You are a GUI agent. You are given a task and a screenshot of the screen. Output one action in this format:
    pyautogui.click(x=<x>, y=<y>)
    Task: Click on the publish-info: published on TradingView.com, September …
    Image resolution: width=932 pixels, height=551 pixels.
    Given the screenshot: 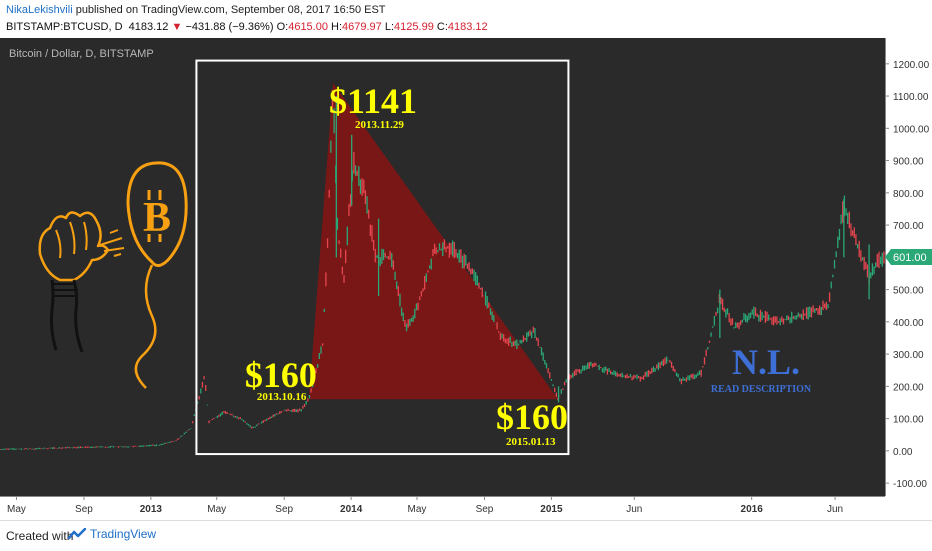 What is the action you would take?
    pyautogui.click(x=229, y=10)
    